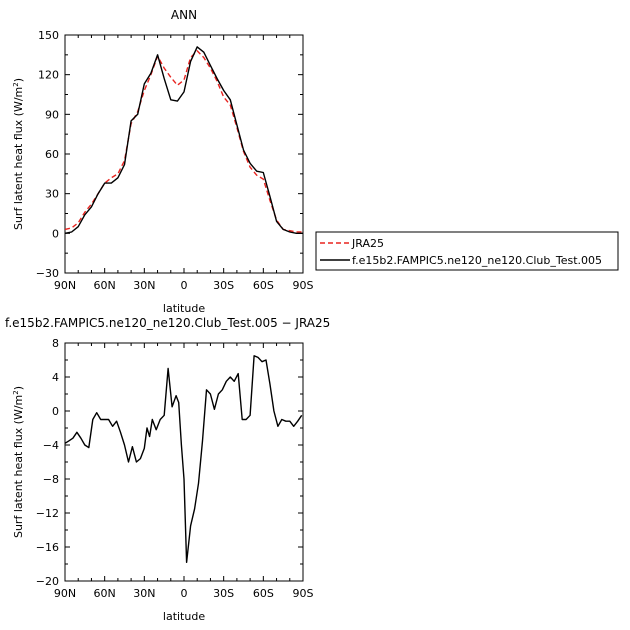 Image resolution: width=630 pixels, height=630 pixels. Describe the element at coordinates (51, 445) in the screenshot. I see `y-tick-label: −4` at that location.